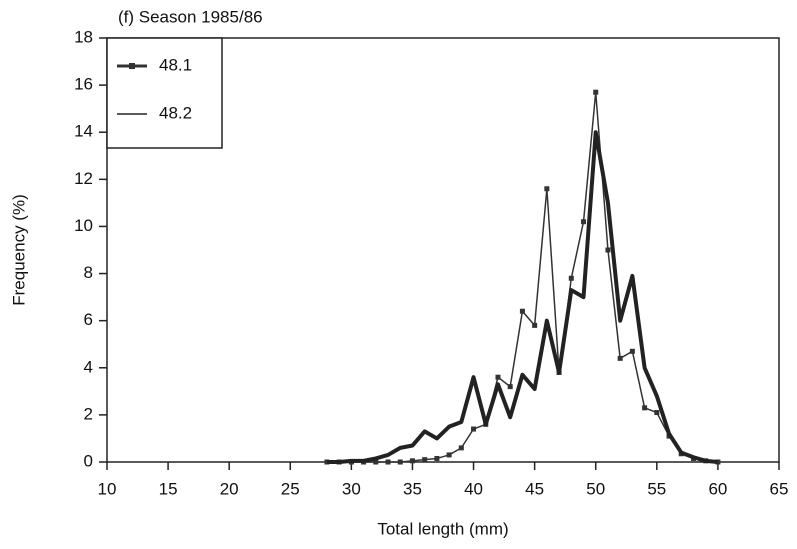 This screenshot has height=549, width=797. What do you see at coordinates (83, 131) in the screenshot?
I see `y-tick-label: 14` at bounding box center [83, 131].